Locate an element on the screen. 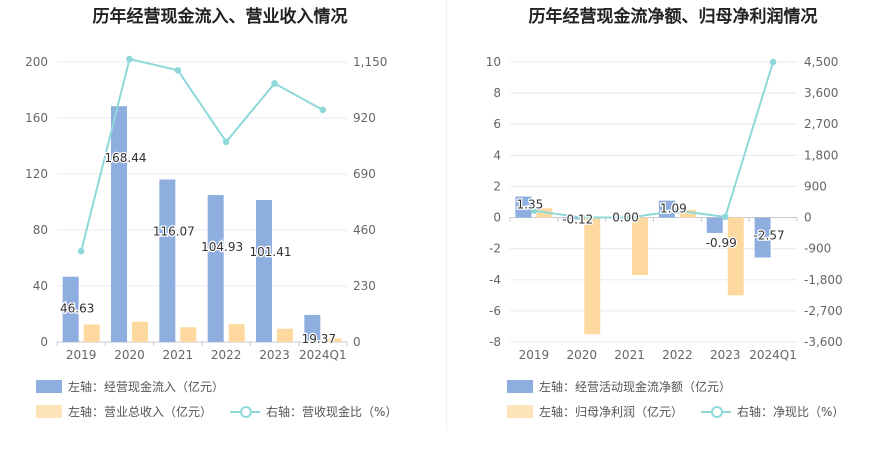  y-left-tick-label: -8 is located at coordinates (495, 342).